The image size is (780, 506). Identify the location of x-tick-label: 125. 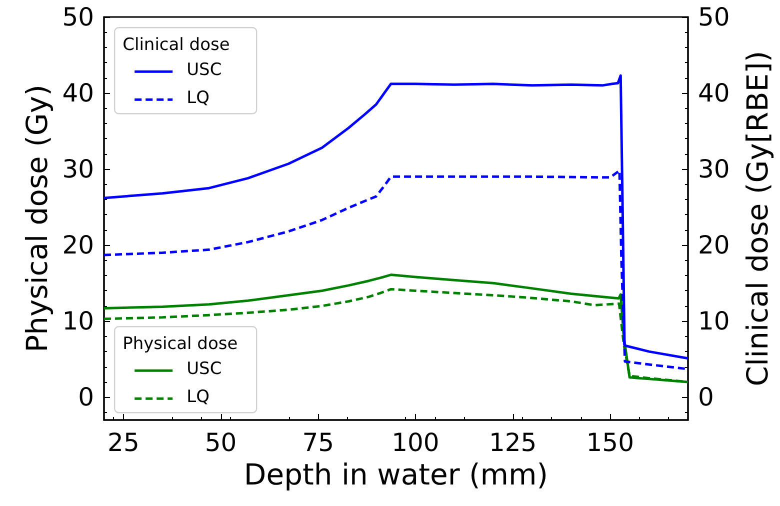
(512, 442).